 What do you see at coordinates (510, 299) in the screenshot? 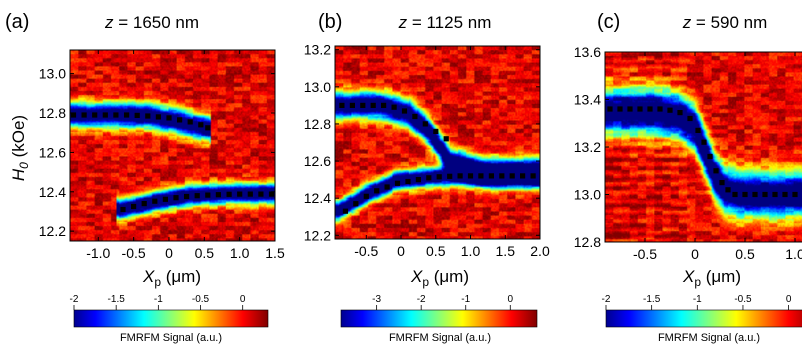
I see `colorbar-tick-label: 0` at bounding box center [510, 299].